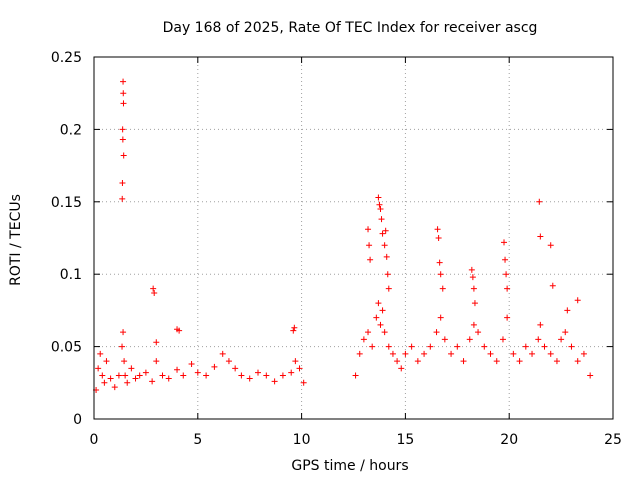 This screenshot has height=480, width=640. I want to click on y-tick-label: 0.15, so click(66, 203).